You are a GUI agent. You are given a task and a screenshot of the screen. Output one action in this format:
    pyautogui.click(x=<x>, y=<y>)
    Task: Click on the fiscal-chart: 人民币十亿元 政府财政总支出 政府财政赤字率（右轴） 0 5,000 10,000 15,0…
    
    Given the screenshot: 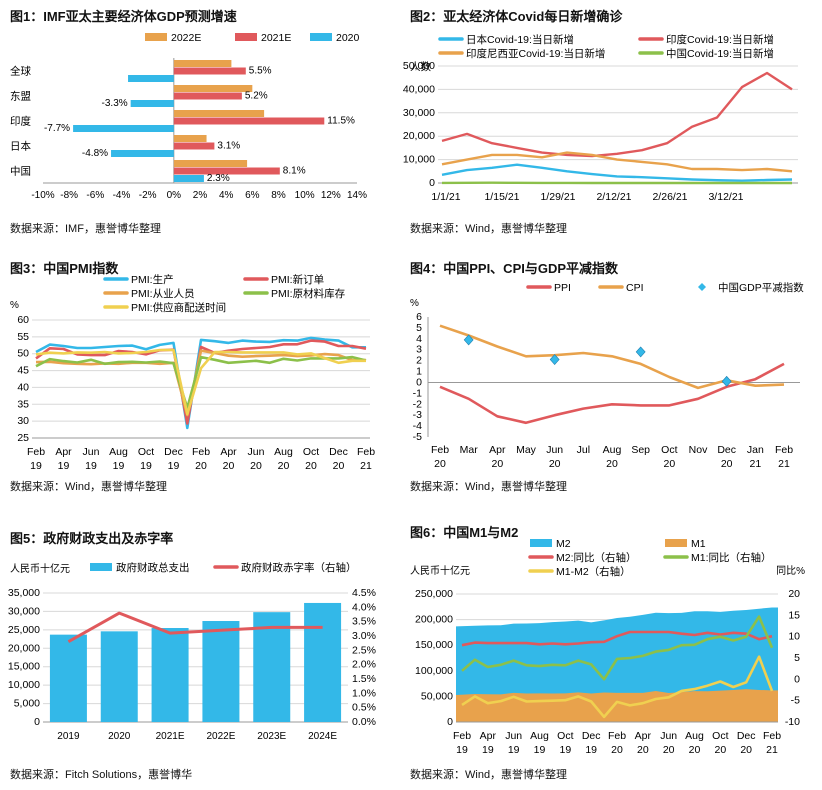 What is the action you would take?
    pyautogui.click(x=192, y=651)
    